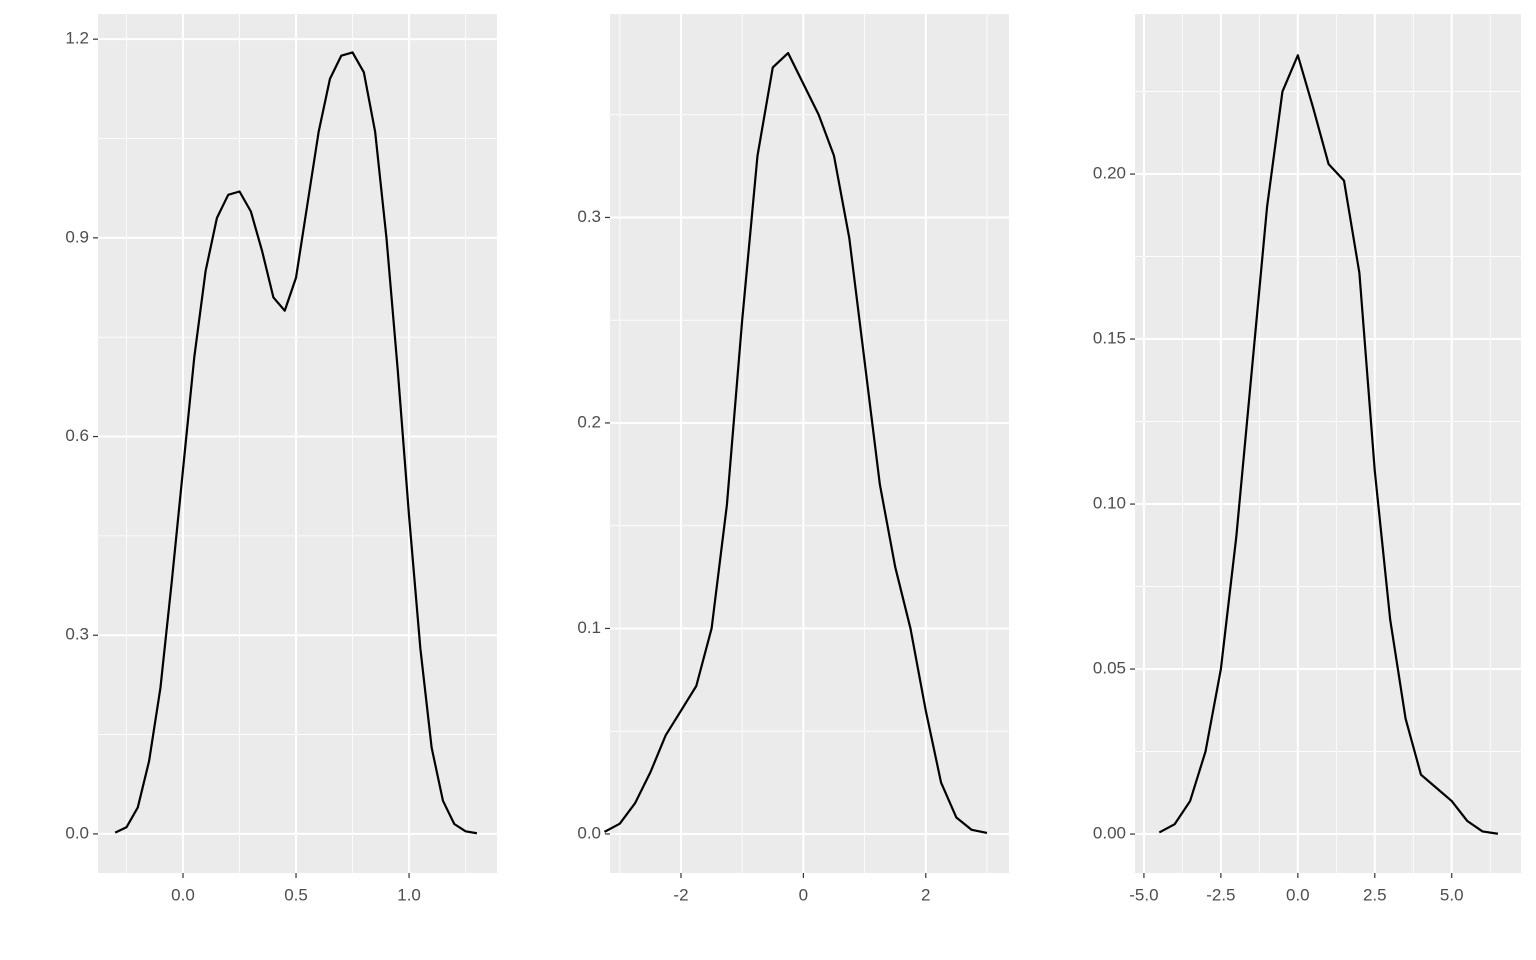 The image size is (1536, 960). Describe the element at coordinates (409, 894) in the screenshot. I see `x-tick-label: 1.0` at that location.